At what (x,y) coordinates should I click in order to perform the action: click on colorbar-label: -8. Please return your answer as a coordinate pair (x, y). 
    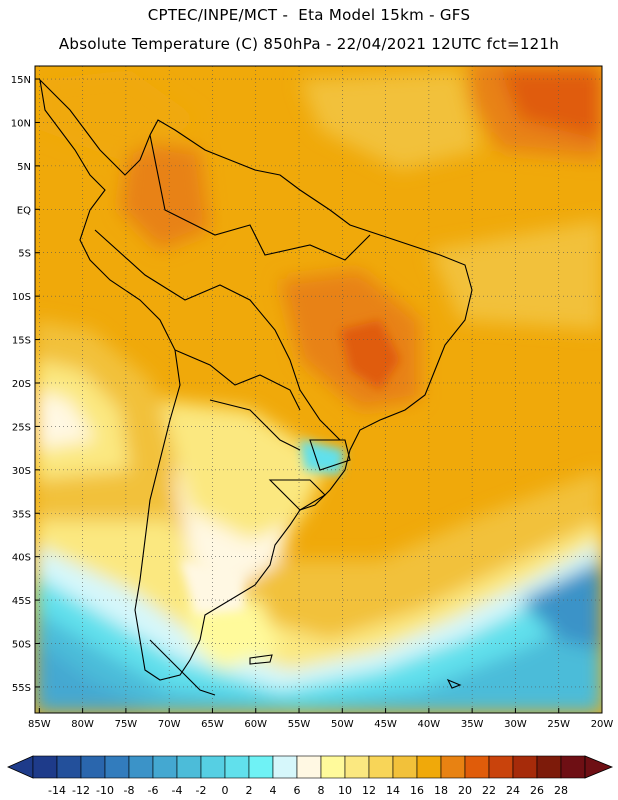
    Looking at the image, I should click on (129, 790).